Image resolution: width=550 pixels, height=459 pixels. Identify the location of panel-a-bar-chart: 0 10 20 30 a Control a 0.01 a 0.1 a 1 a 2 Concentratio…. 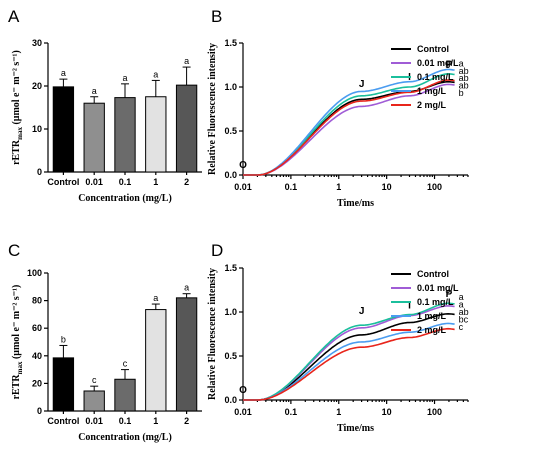
(106, 121).